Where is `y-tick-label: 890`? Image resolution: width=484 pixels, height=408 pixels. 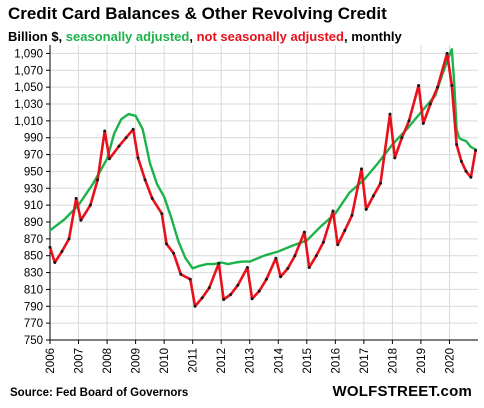
y-tick-label: 890 is located at coordinates (33, 223).